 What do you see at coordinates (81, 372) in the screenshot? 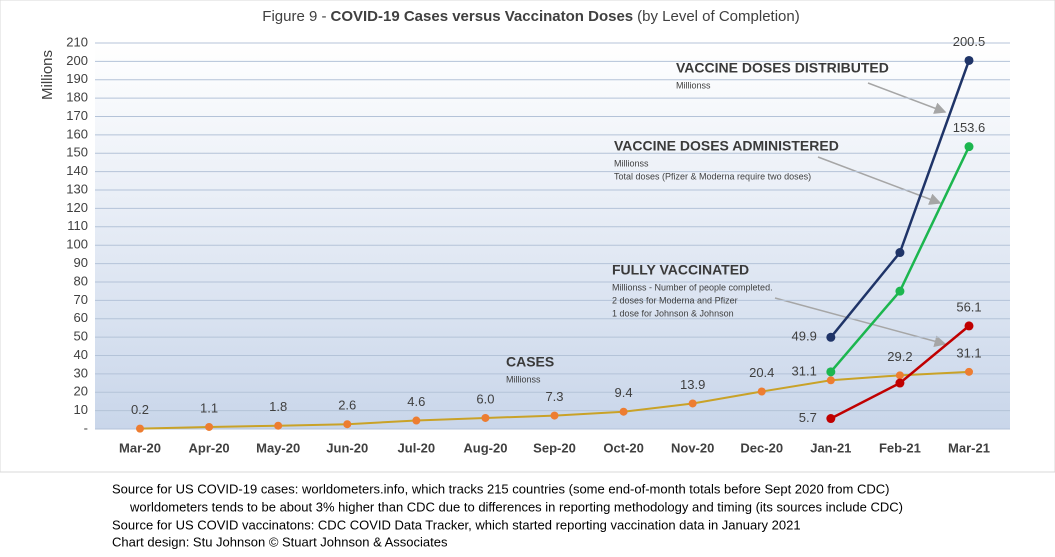
I see `y-tick-label: 30` at bounding box center [81, 372].